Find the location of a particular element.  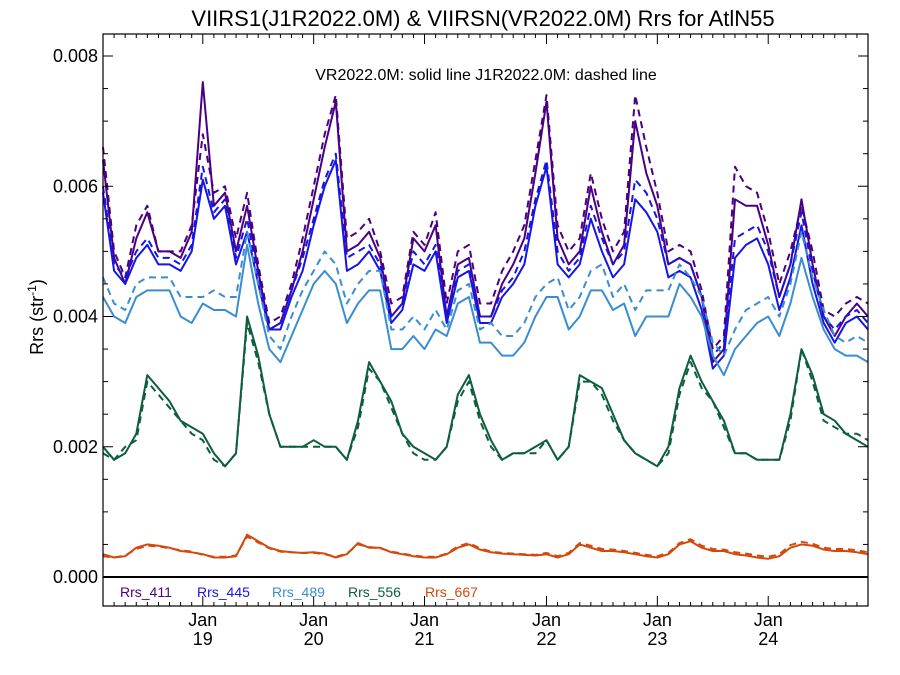

series-line-rrs-667-solid is located at coordinates (485, 546).